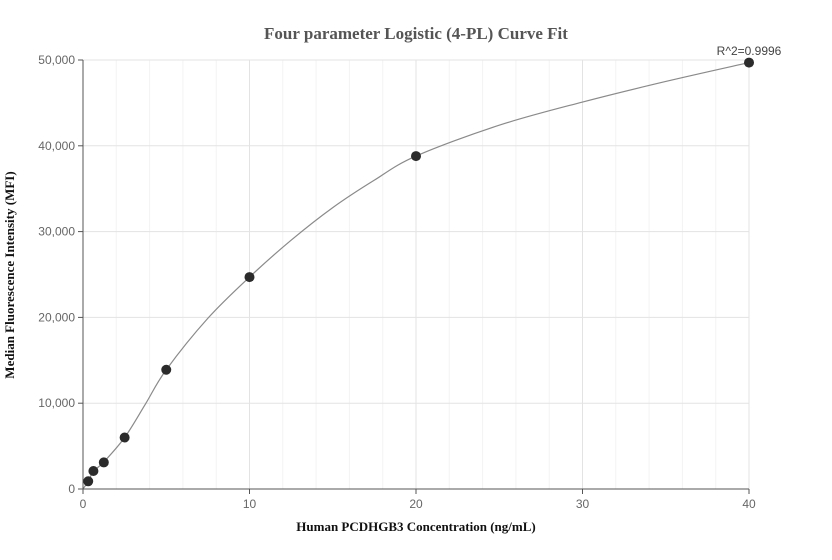 This screenshot has width=832, height=560. I want to click on y-tick-label: 10,000, so click(56, 403).